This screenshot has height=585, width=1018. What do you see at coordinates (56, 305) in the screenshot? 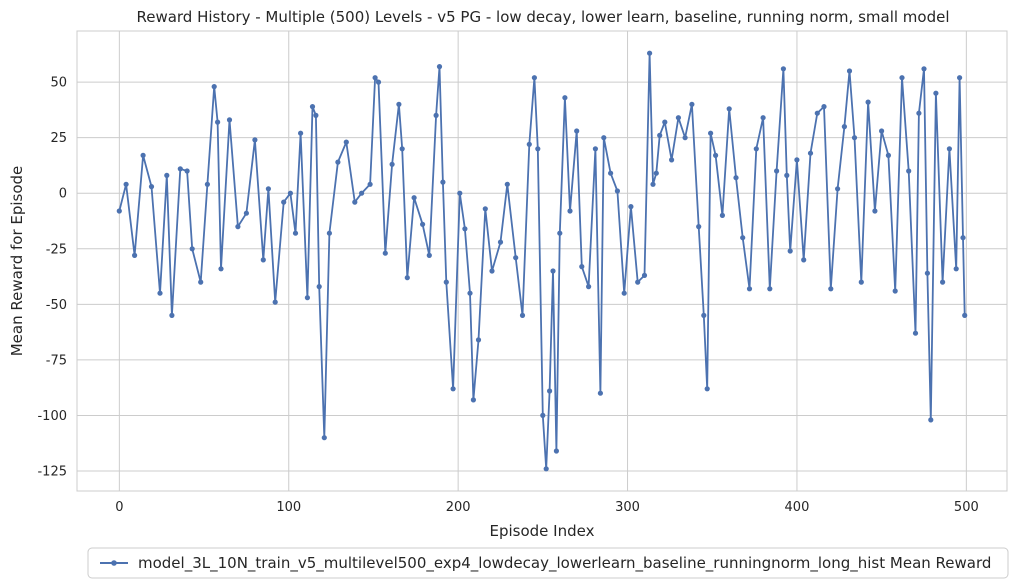
I see `y-tick-label: -50` at bounding box center [56, 305].